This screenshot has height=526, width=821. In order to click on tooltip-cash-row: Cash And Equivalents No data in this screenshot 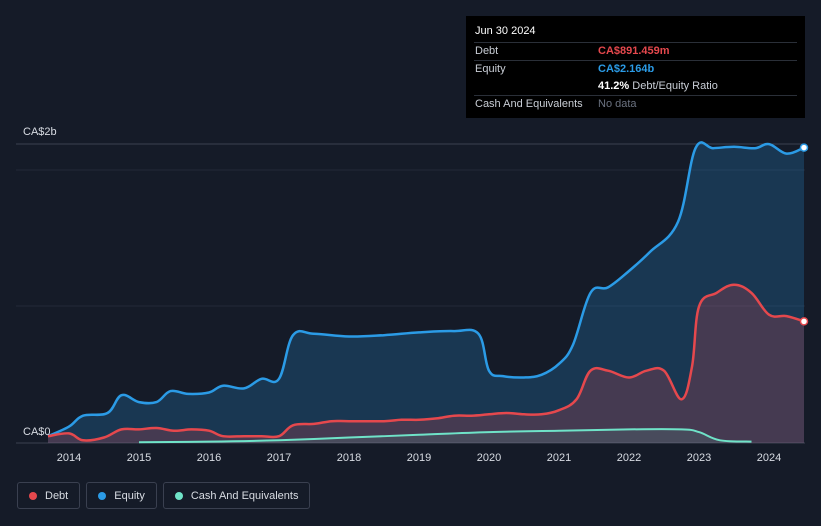, I will do `click(635, 104)`.